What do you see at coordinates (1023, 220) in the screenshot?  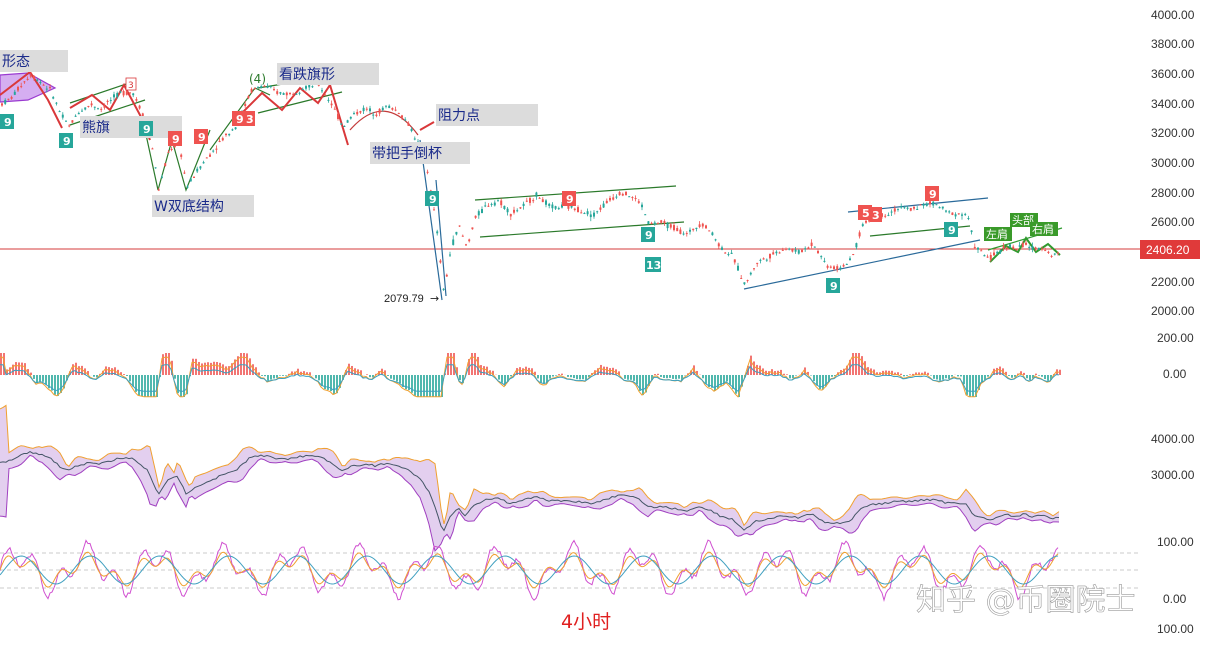 I see `head-label: 头部` at bounding box center [1023, 220].